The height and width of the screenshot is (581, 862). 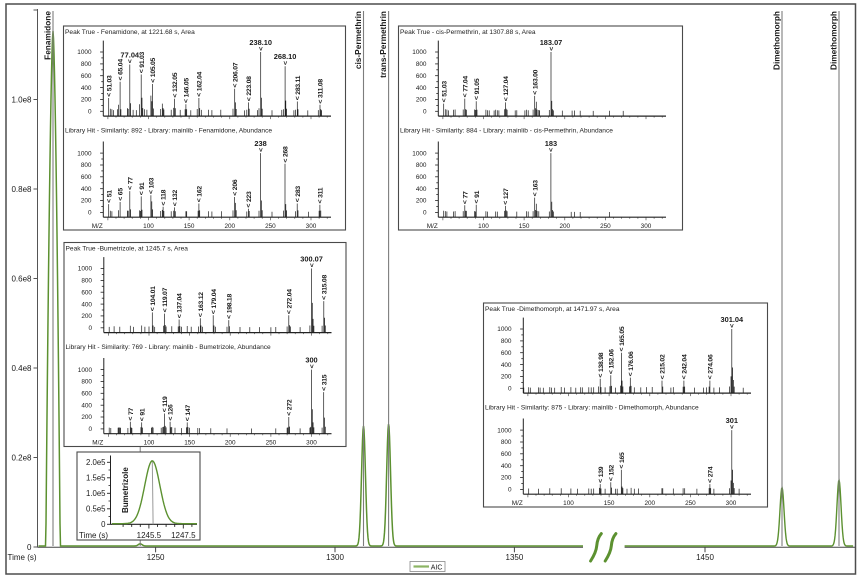 I want to click on svg-text: 118, so click(x=164, y=194).